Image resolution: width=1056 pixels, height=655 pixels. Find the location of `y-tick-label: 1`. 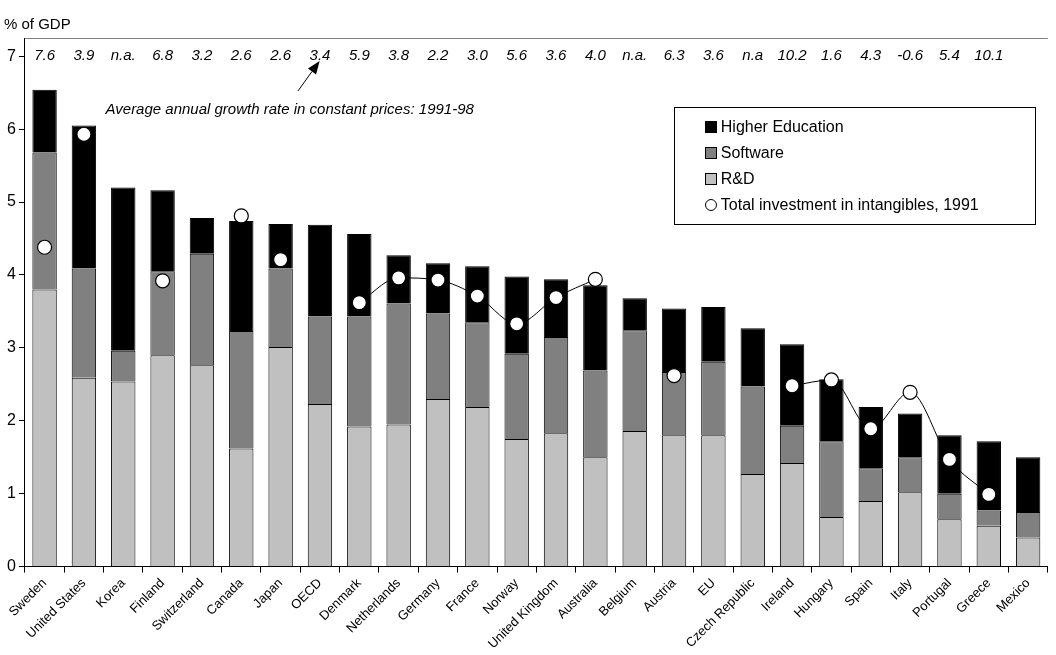

y-tick-label: 1 is located at coordinates (11, 493).